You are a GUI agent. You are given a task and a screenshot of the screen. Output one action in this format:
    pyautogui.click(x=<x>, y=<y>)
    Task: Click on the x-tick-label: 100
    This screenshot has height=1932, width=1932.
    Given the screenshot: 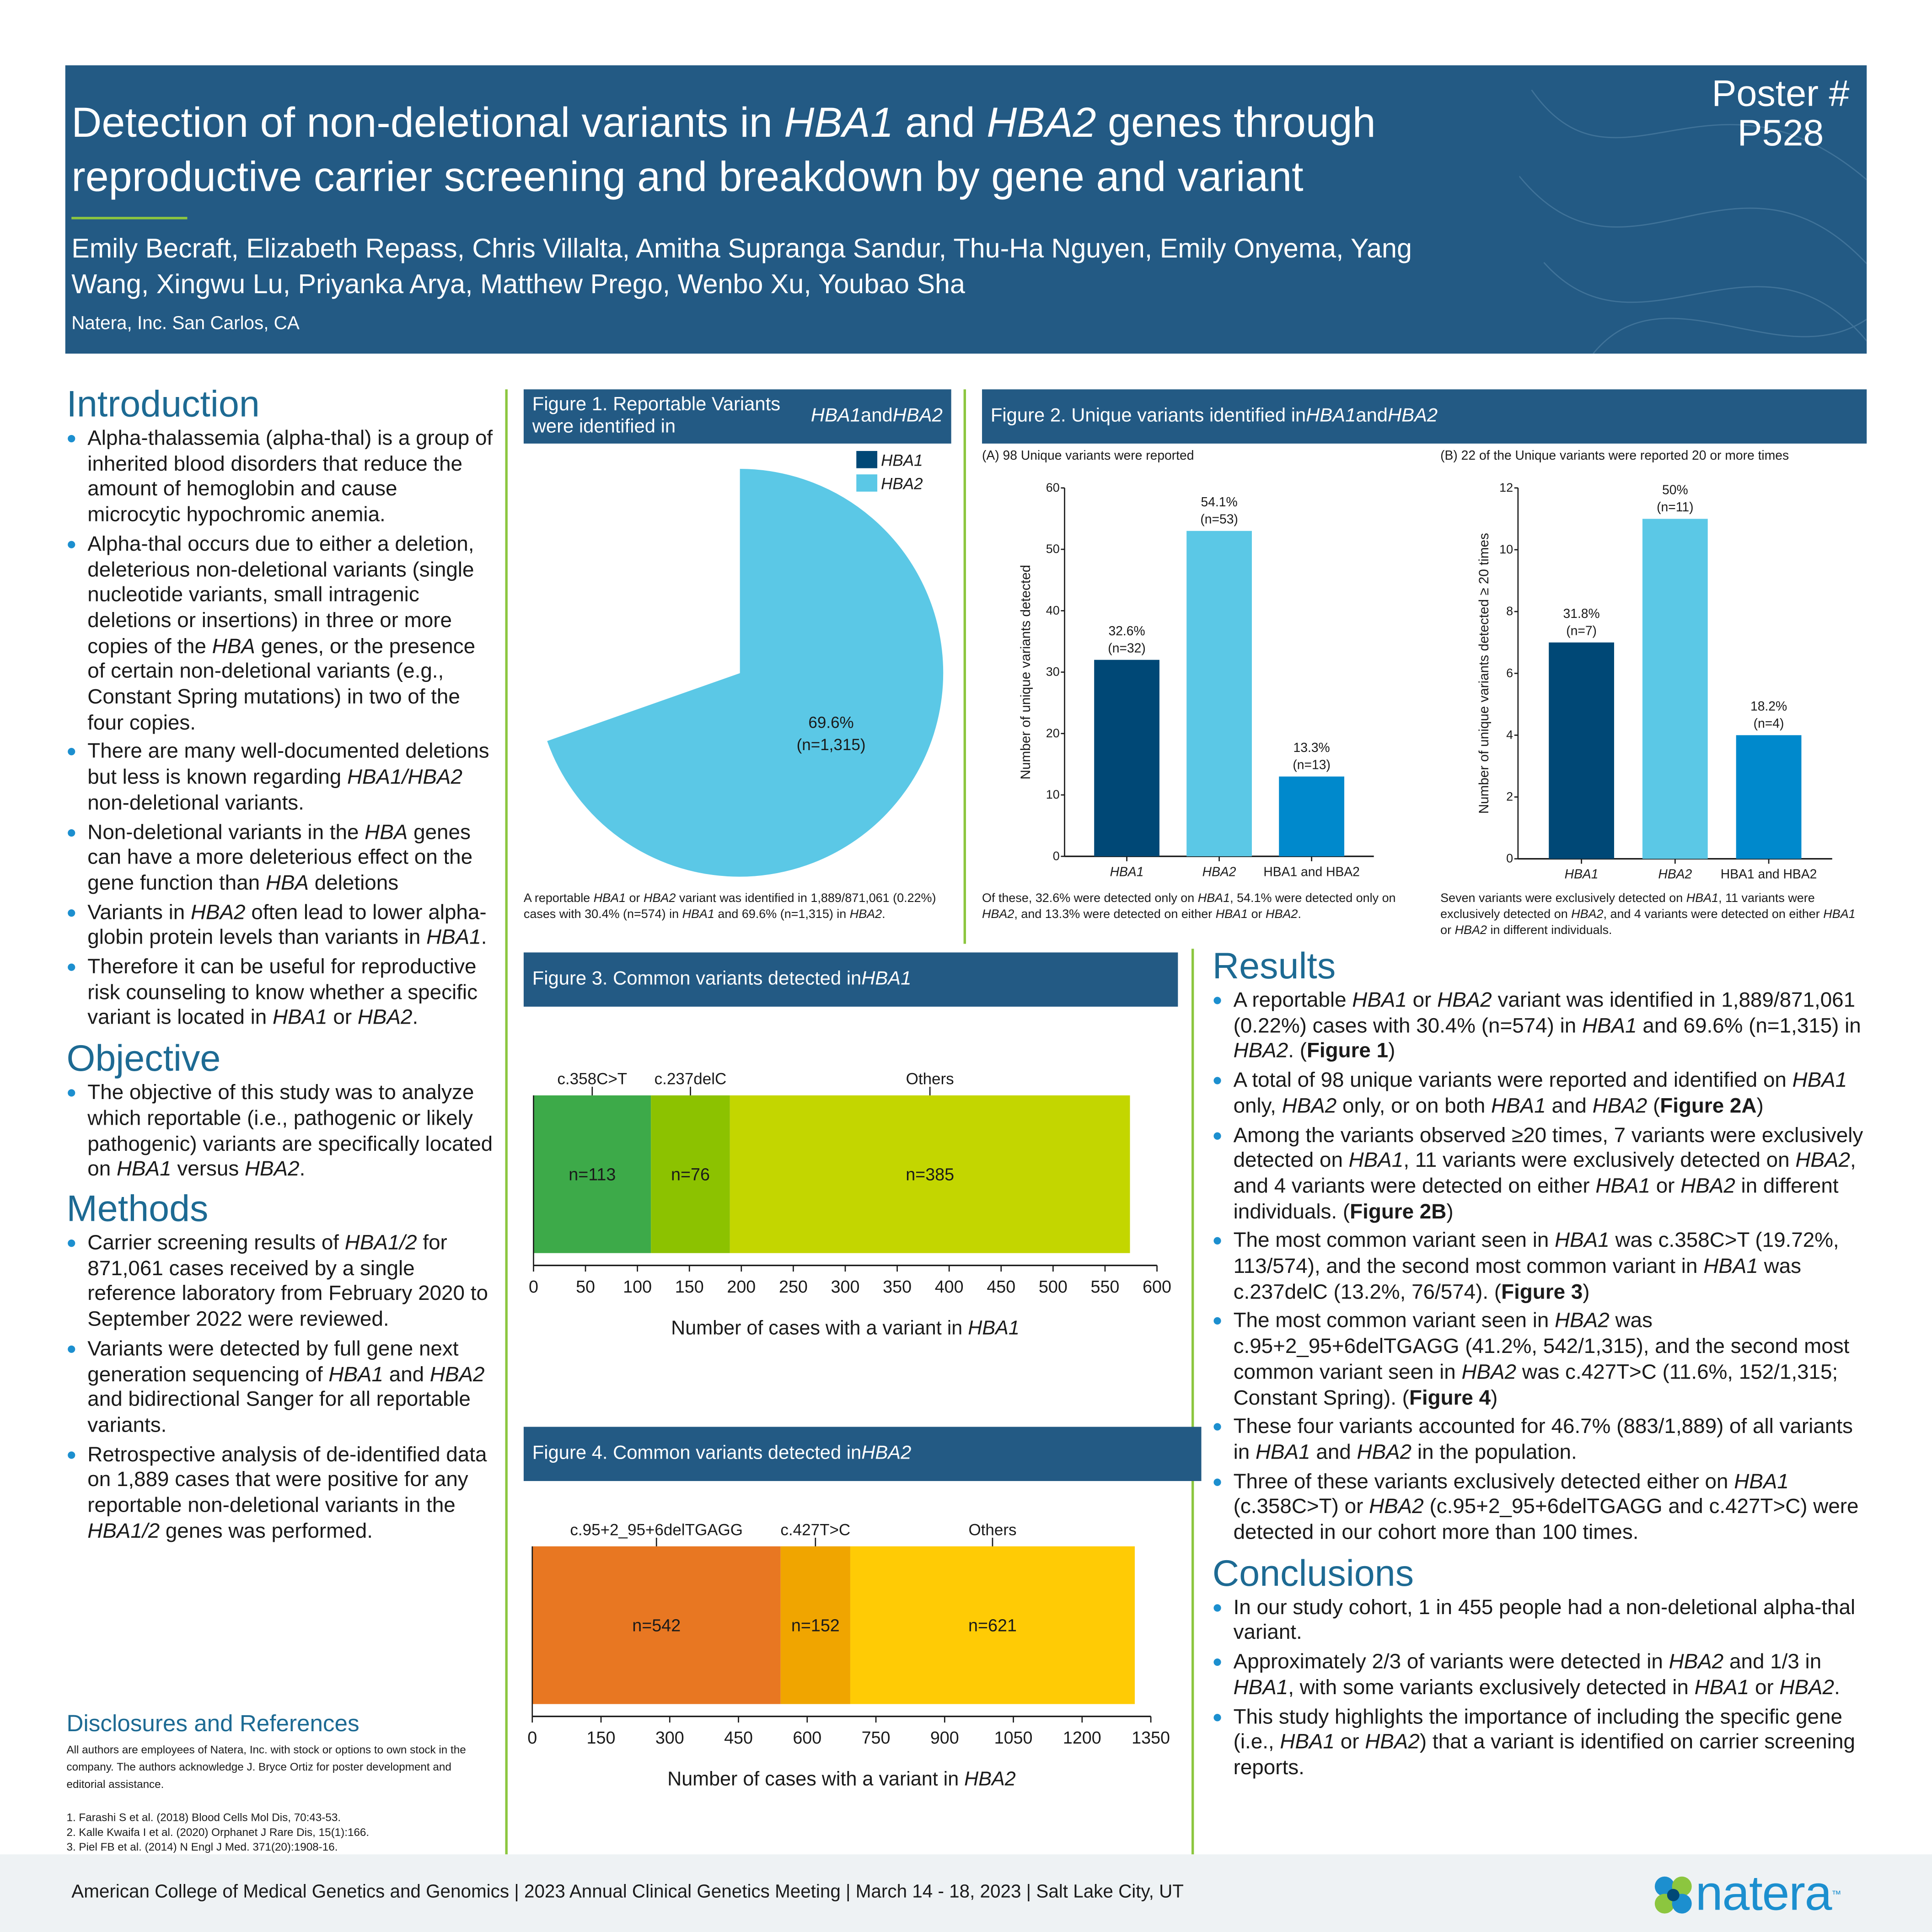 What is the action you would take?
    pyautogui.click(x=637, y=1287)
    